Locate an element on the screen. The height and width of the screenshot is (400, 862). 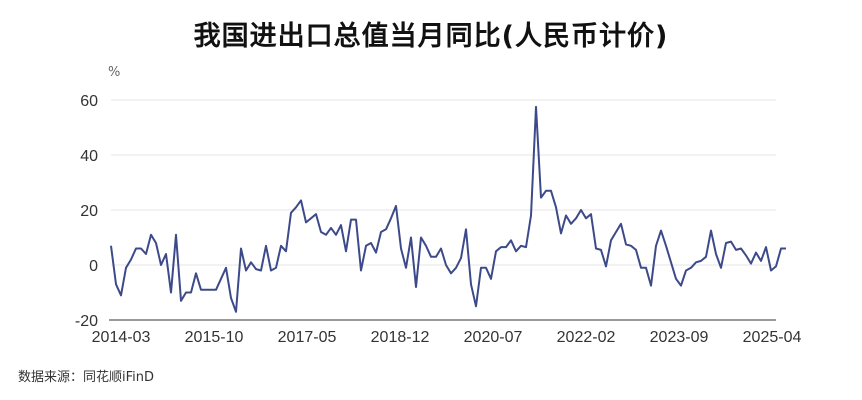
chart-title: 我国进出口总值当月同比(人民币计价) is located at coordinates (431, 36).